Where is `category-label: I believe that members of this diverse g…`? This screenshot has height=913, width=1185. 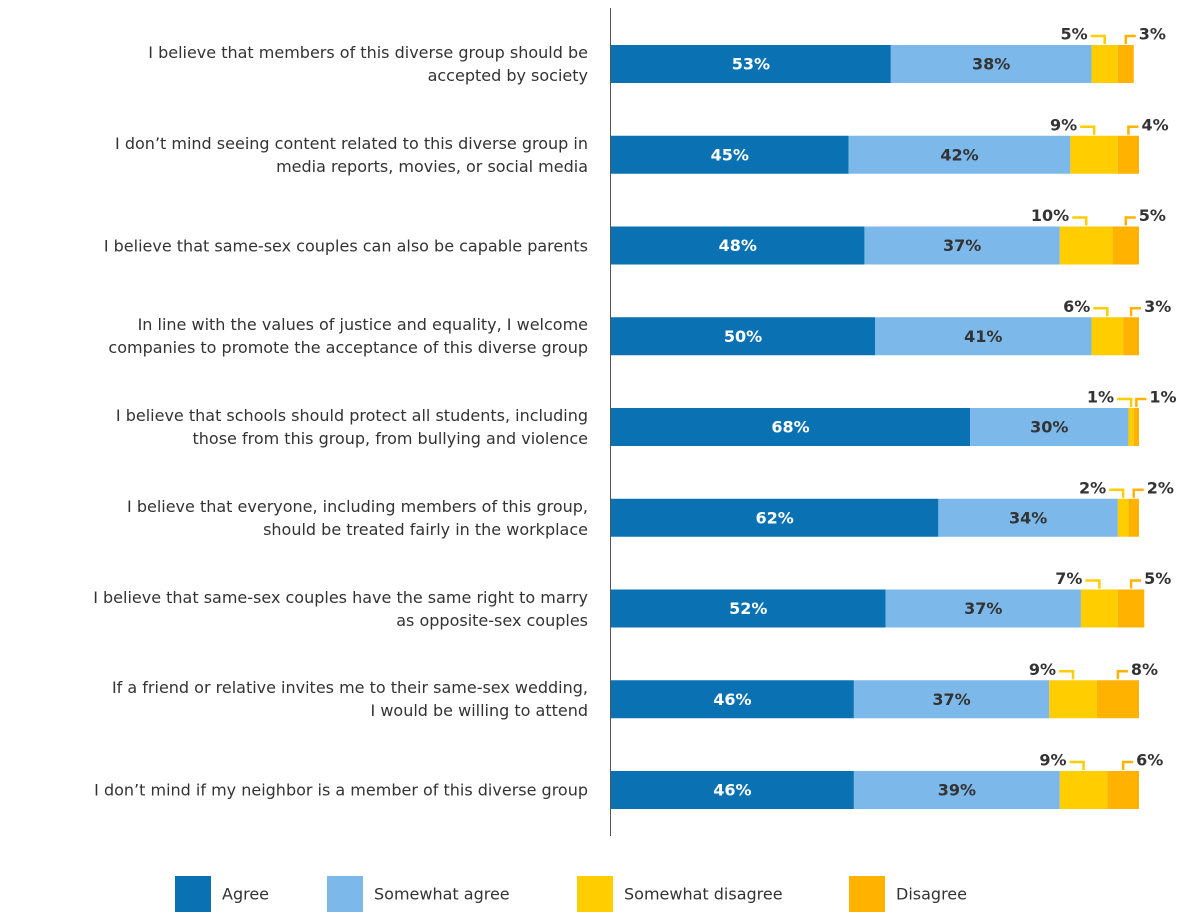 category-label: I believe that members of this diverse g… is located at coordinates (368, 64).